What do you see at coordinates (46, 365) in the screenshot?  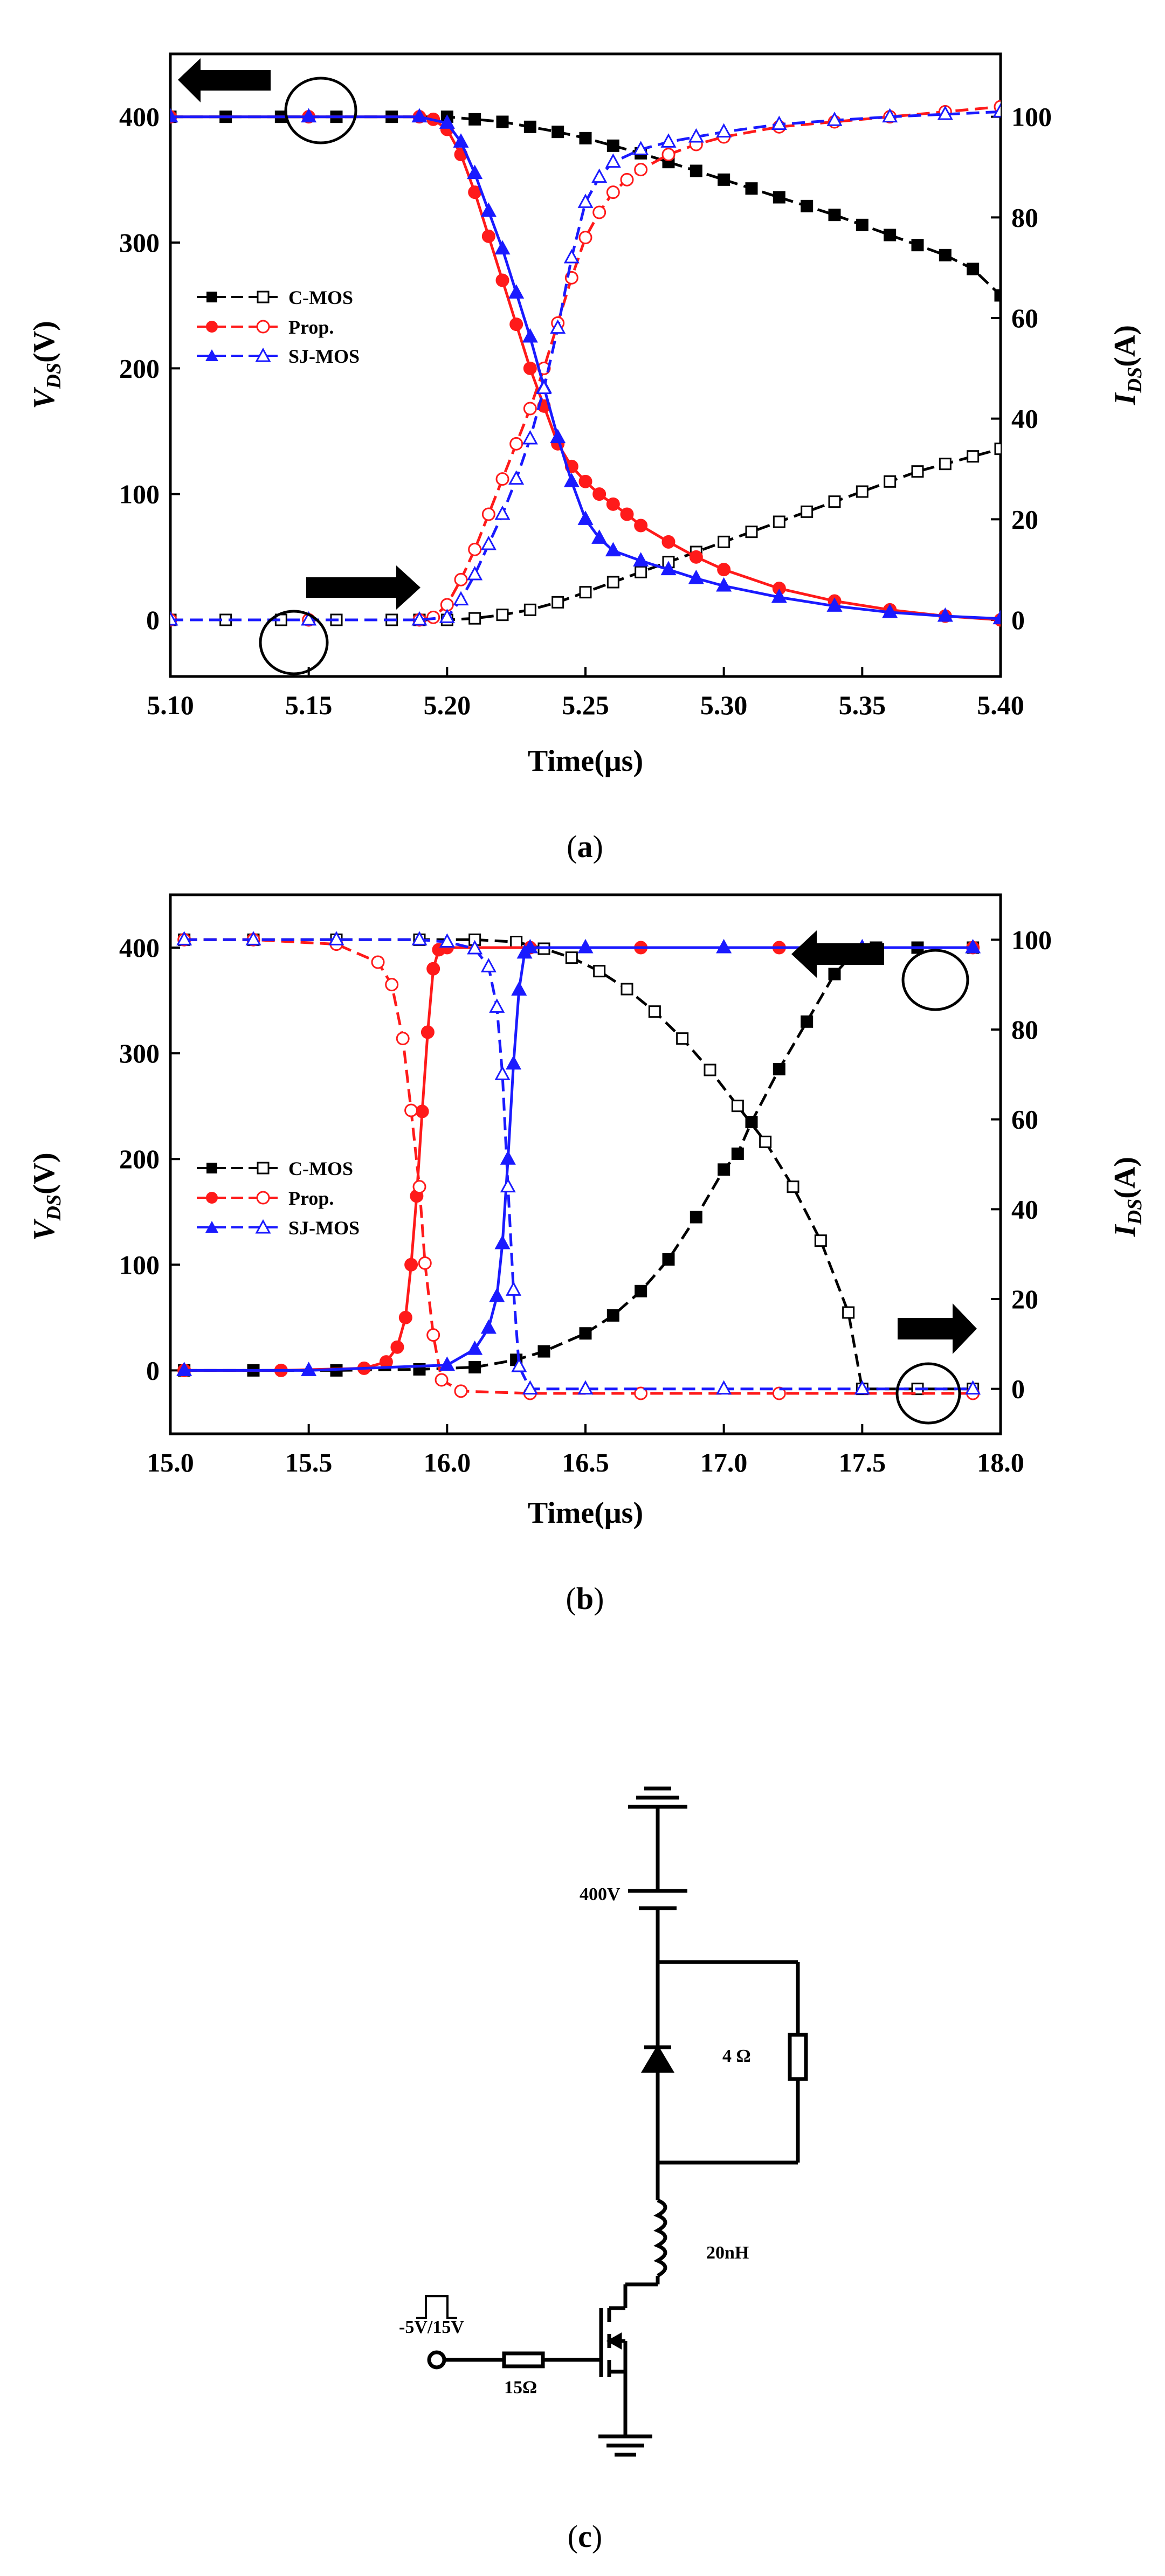 I see `panel-a-left-axis-title: VDS(V)` at bounding box center [46, 365].